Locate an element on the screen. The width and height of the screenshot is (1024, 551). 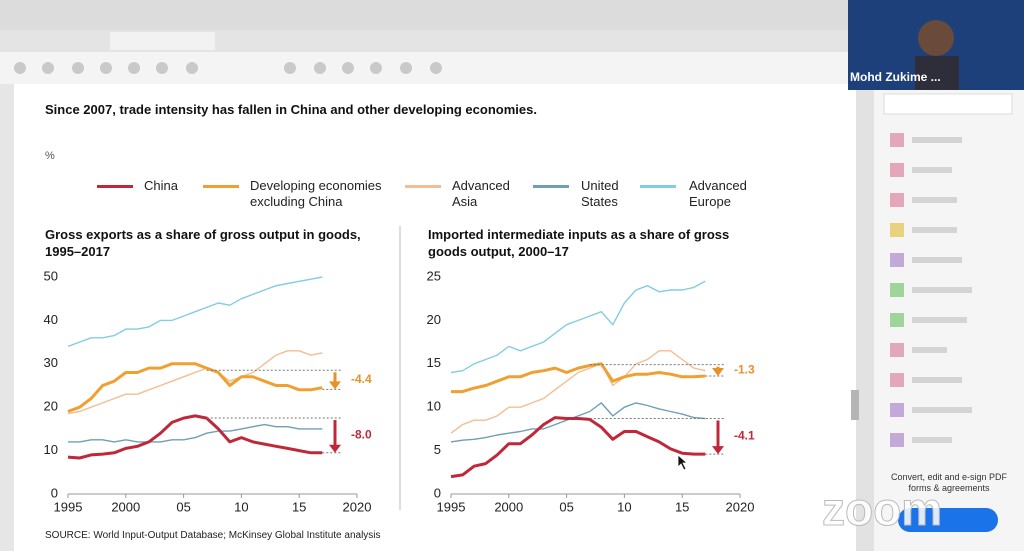
change-label: -4.4 is located at coordinates (361, 379).